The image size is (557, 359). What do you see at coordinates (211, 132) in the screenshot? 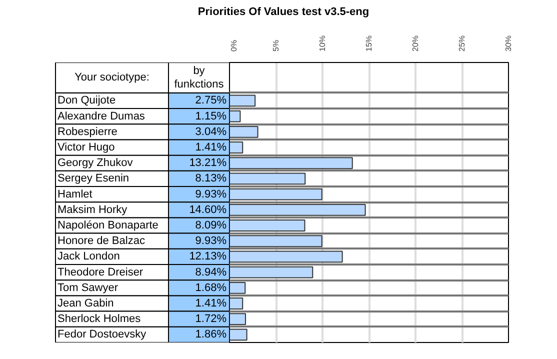
I see `data-label: 3.04%` at bounding box center [211, 132].